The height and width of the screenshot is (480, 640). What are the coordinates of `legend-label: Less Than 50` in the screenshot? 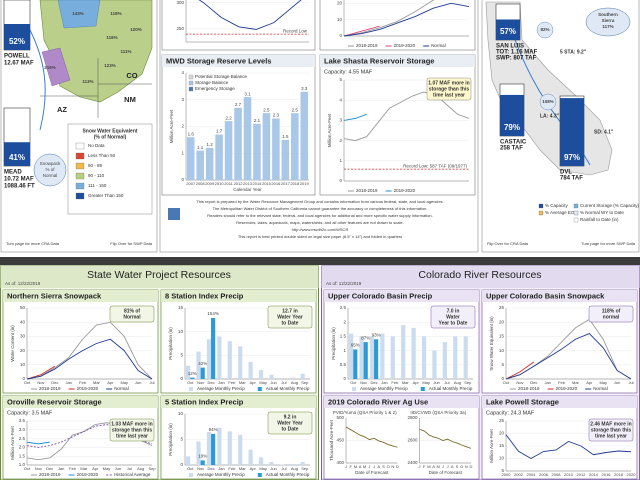 It's located at (102, 155).